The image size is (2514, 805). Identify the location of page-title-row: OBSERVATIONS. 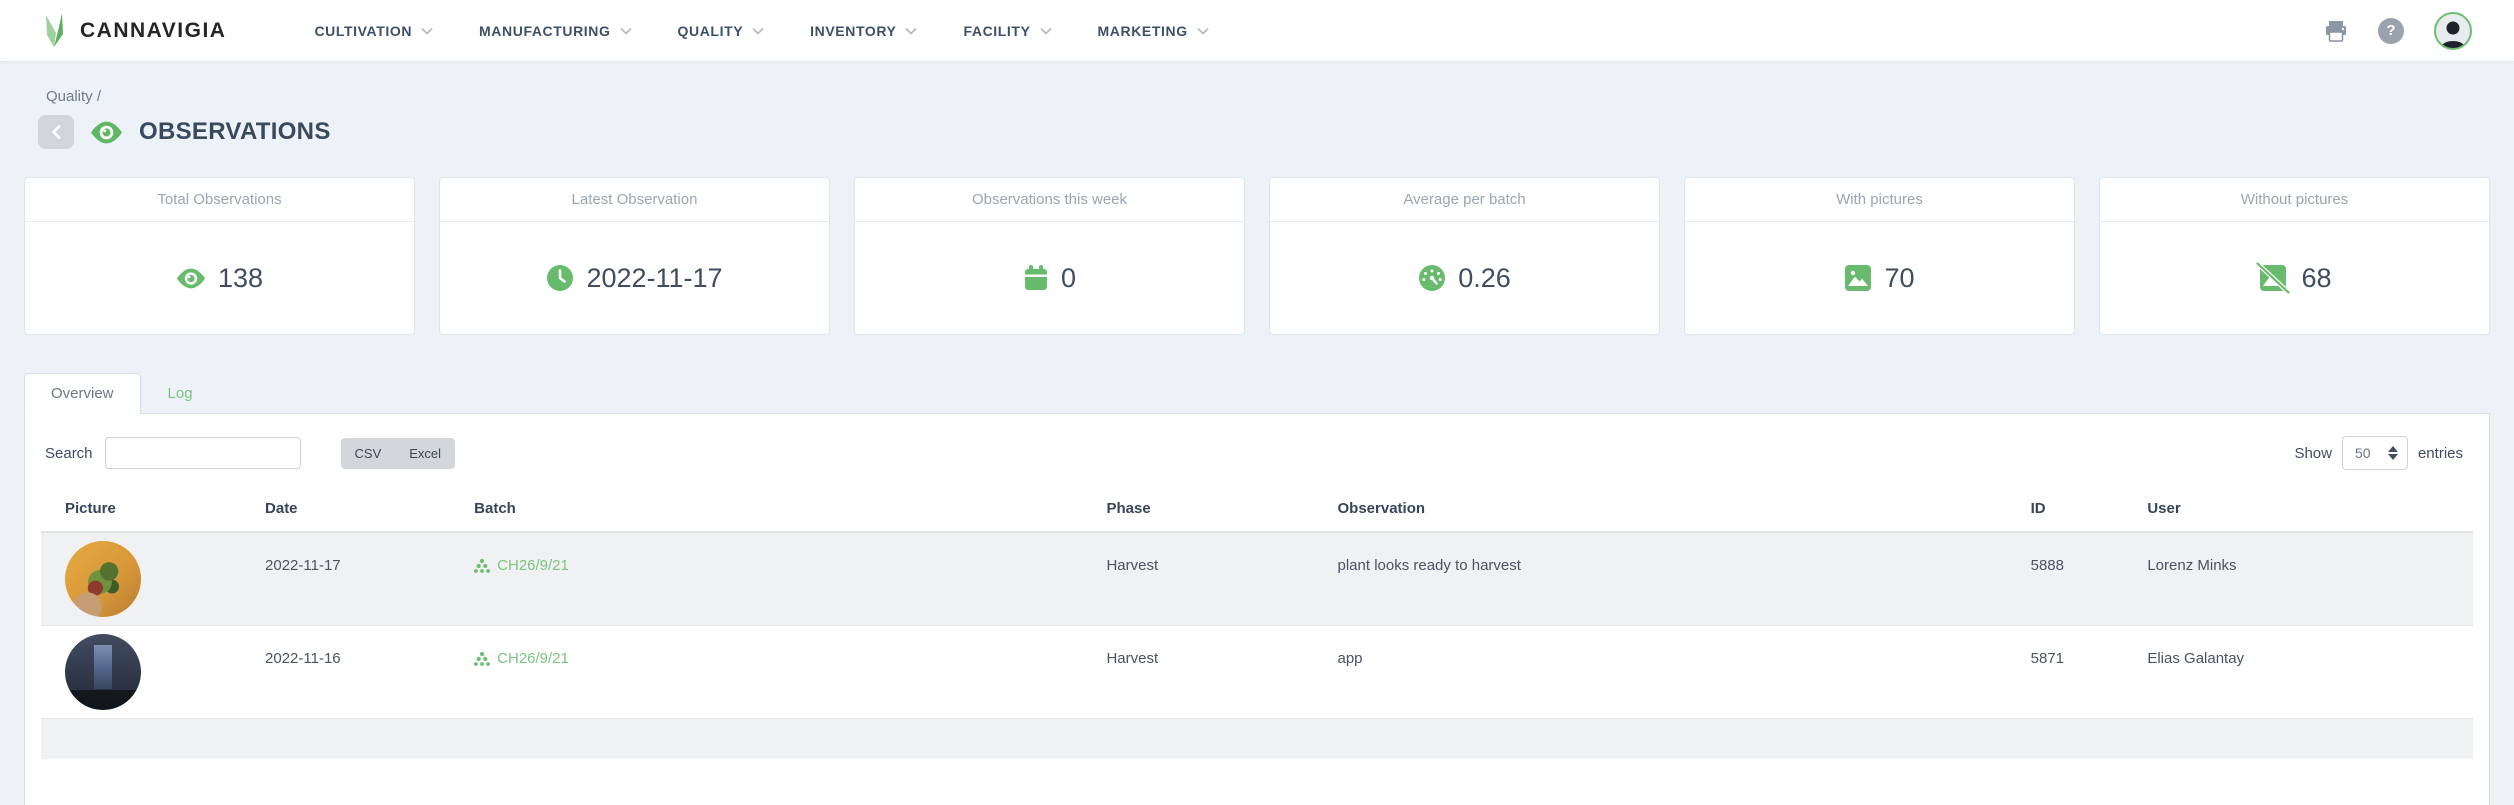
(1276, 132).